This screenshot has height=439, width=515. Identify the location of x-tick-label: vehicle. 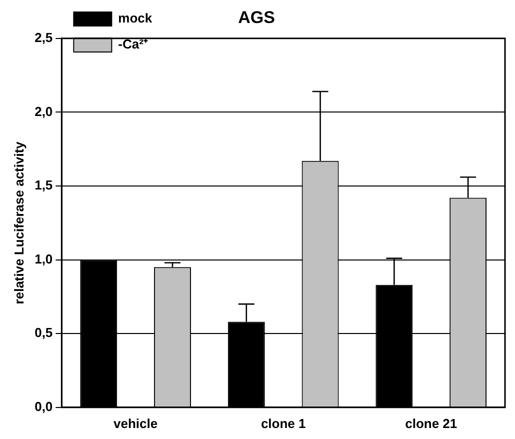
(136, 423).